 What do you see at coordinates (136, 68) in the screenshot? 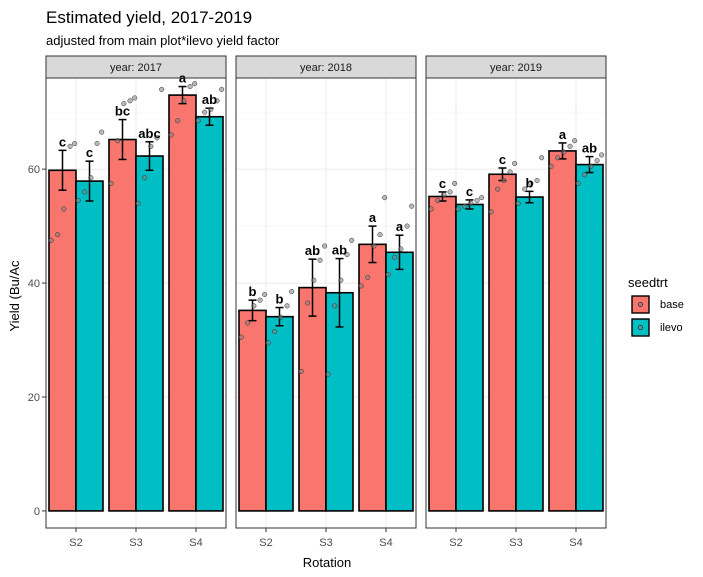
I see `facet-strip-label: year: 2017` at bounding box center [136, 68].